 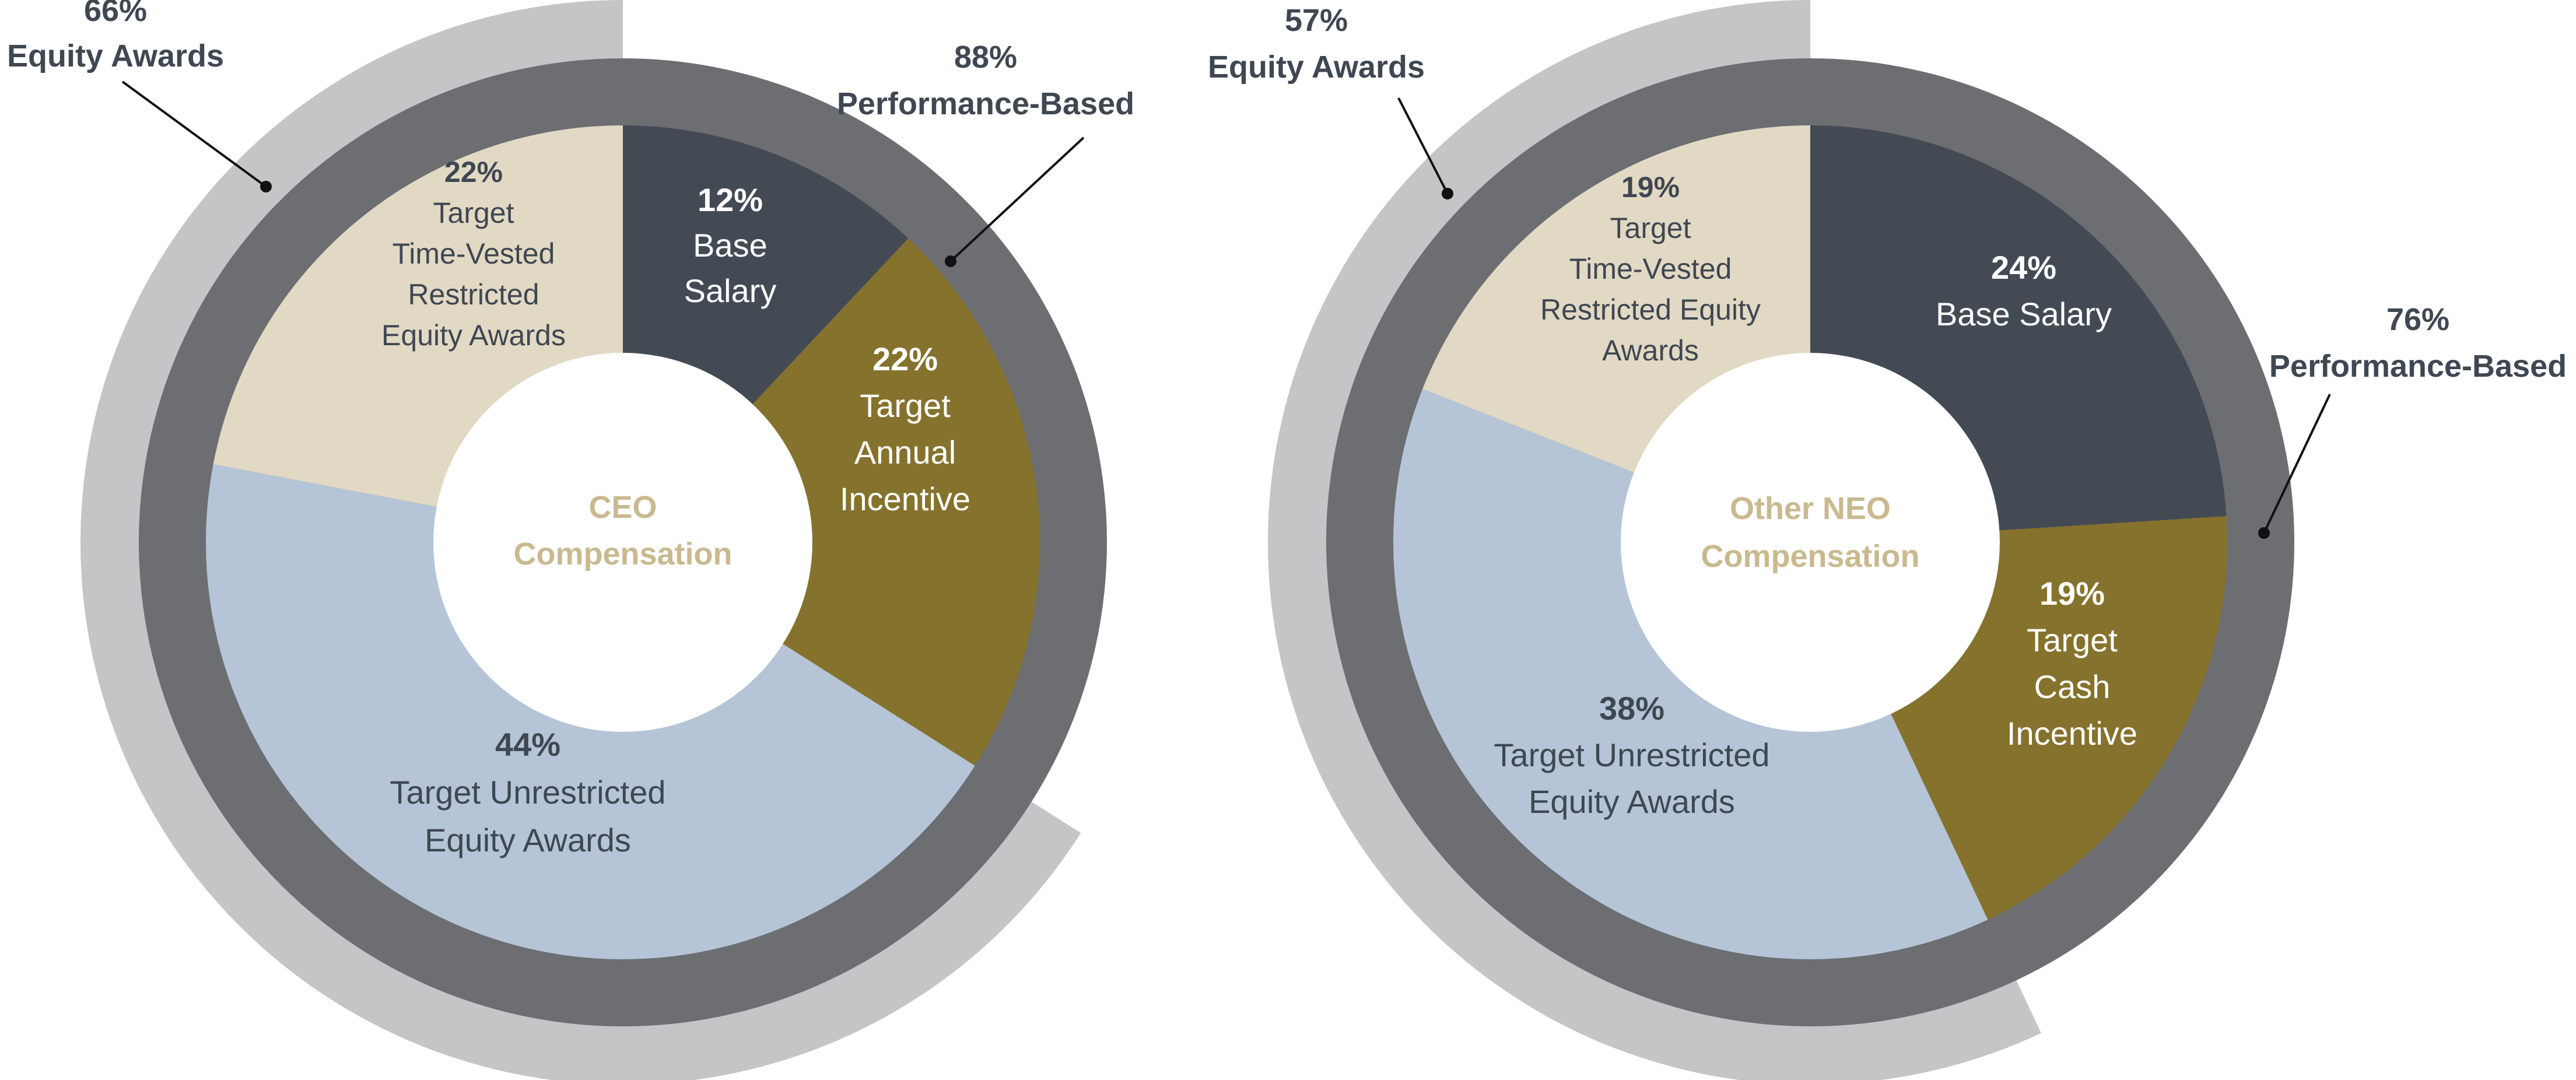 I want to click on neo-callout-equity-awards: 57% Equity Awards, so click(x=1316, y=44).